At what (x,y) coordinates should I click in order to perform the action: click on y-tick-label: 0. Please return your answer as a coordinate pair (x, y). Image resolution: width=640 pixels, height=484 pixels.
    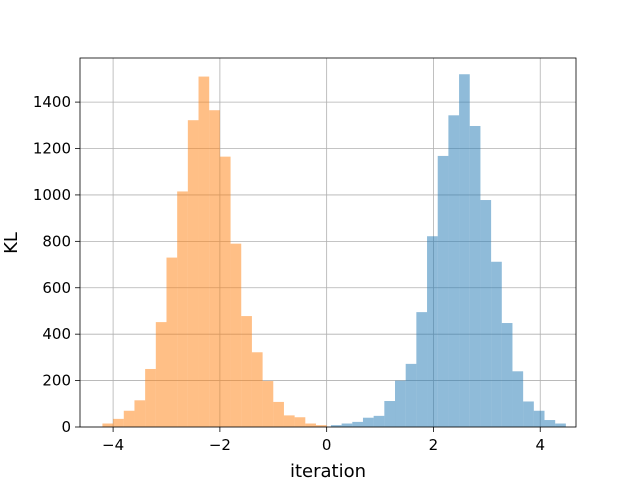
    Looking at the image, I should click on (66, 427).